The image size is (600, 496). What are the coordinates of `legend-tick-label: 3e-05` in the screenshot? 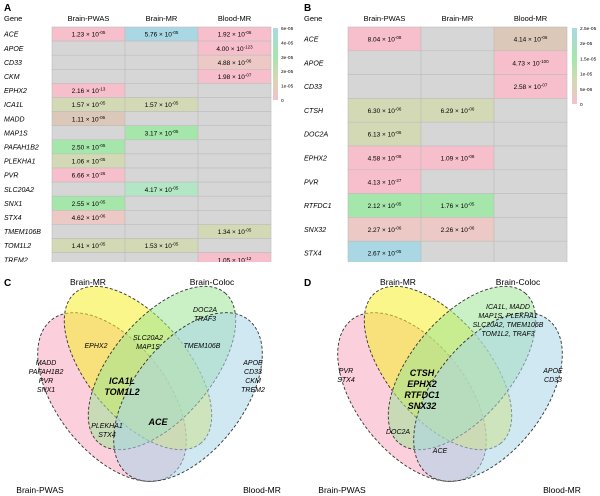 It's located at (287, 58).